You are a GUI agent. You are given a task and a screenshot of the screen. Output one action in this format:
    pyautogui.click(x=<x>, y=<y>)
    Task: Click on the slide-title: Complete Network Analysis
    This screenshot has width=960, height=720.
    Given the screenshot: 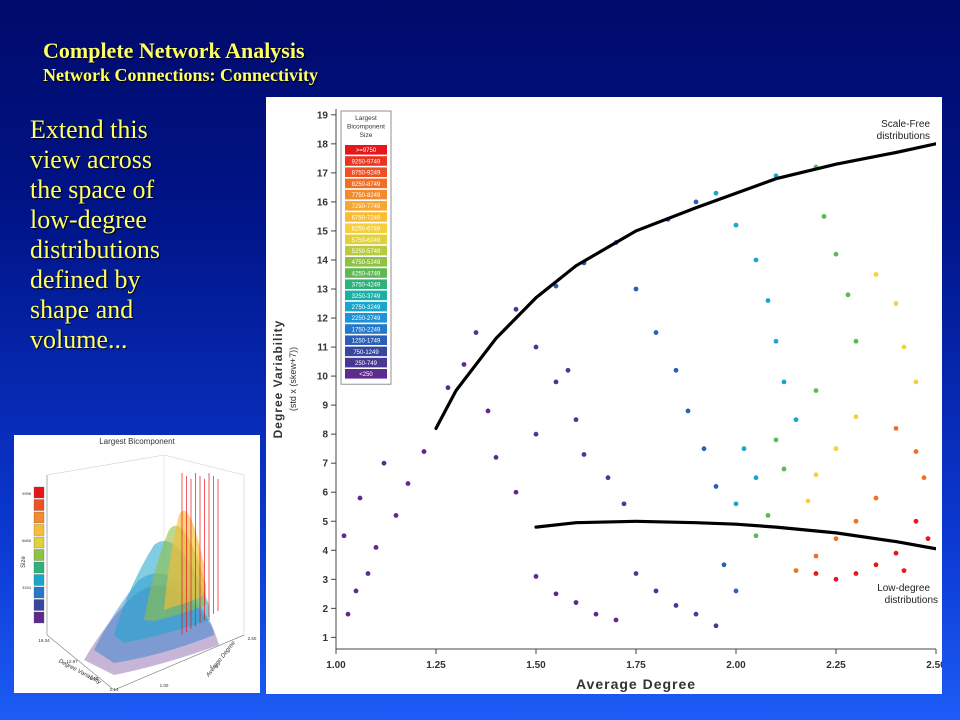 What is the action you would take?
    pyautogui.click(x=174, y=50)
    